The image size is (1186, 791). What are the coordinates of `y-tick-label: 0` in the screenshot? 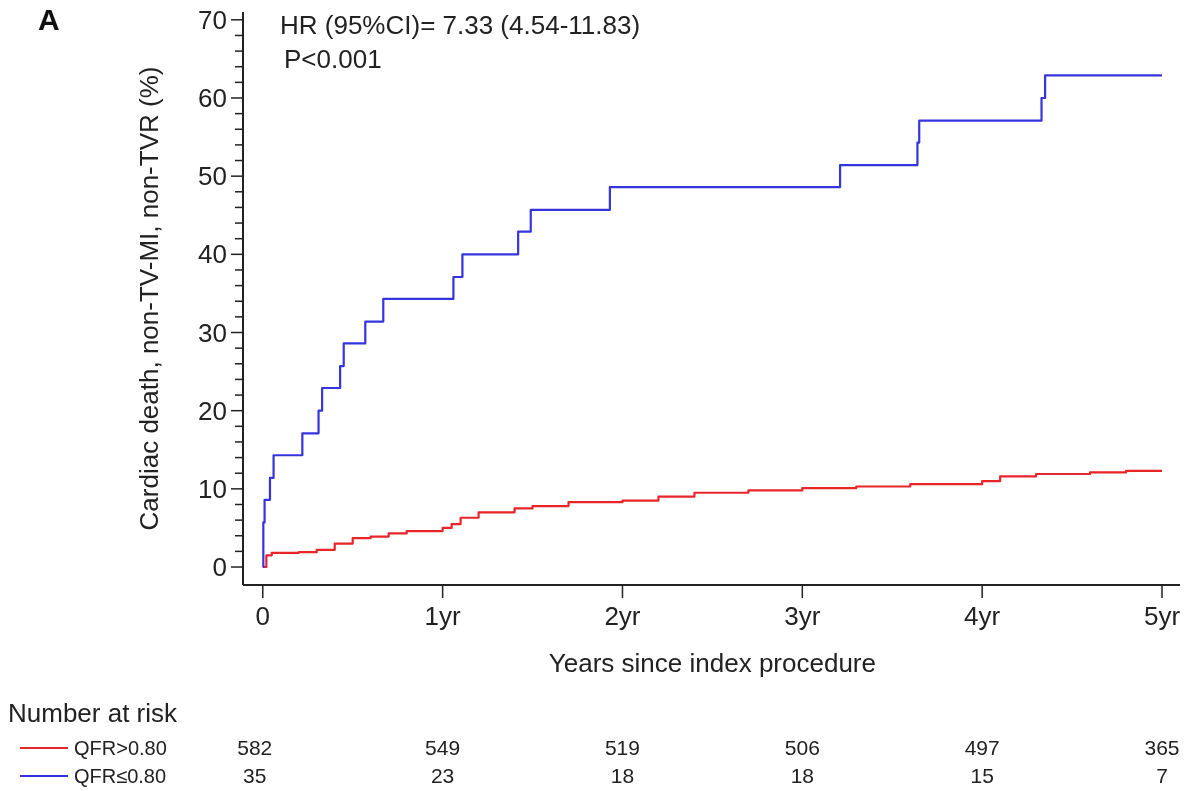 It's located at (219, 567).